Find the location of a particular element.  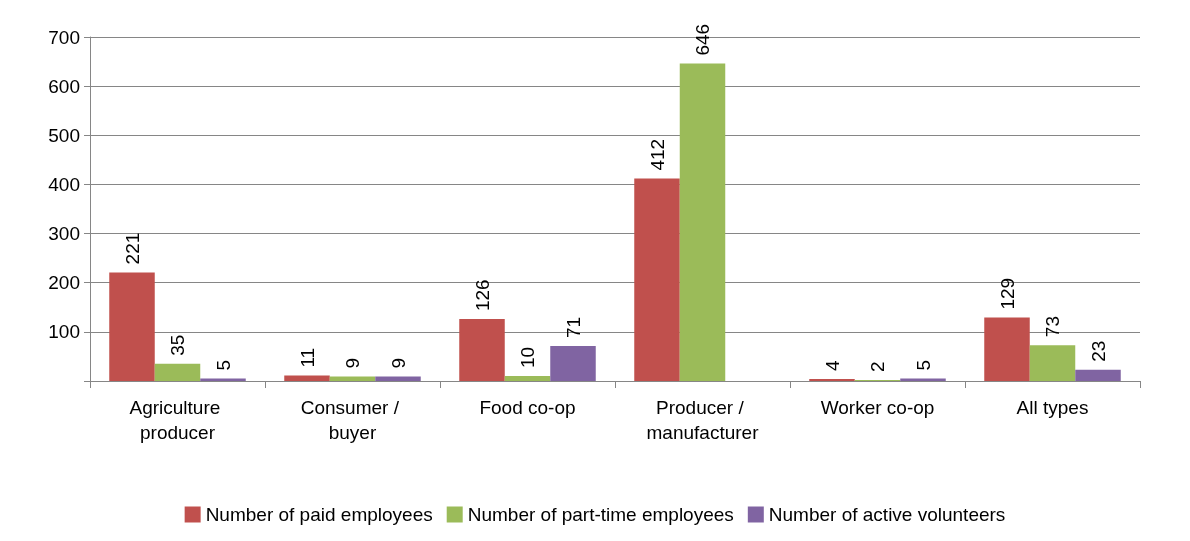

y-tick-label: 300 is located at coordinates (64, 234).